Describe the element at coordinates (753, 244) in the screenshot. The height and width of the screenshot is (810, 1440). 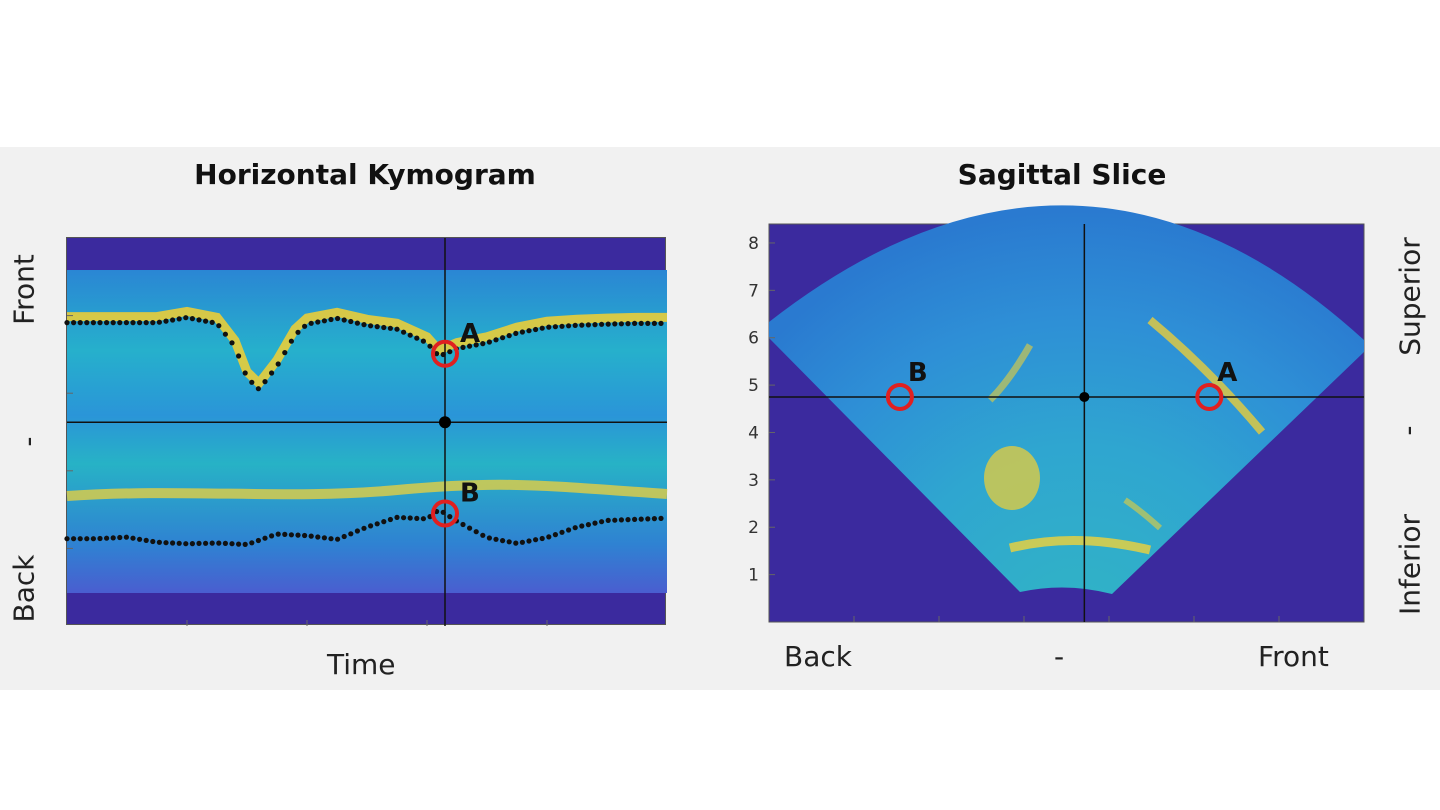
I see `sagittal-y-tick-label: 8` at that location.